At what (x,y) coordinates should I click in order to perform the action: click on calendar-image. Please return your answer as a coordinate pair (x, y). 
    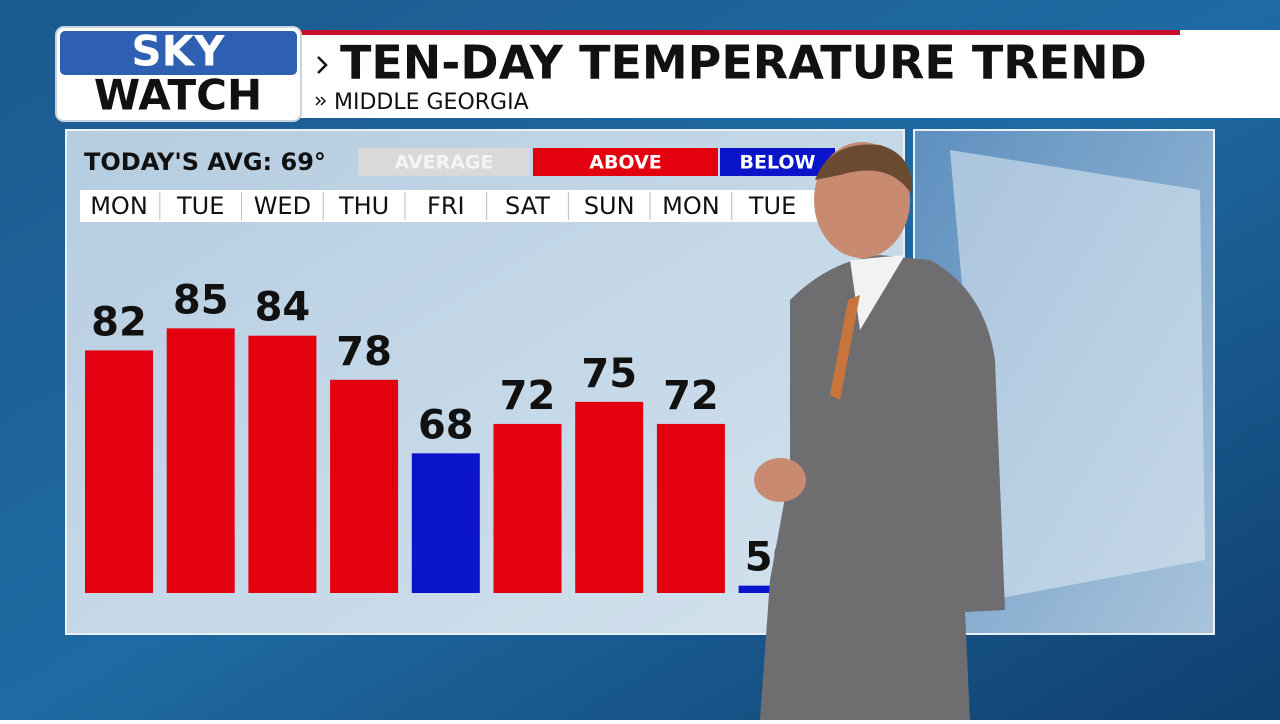
    Looking at the image, I should click on (1077, 375).